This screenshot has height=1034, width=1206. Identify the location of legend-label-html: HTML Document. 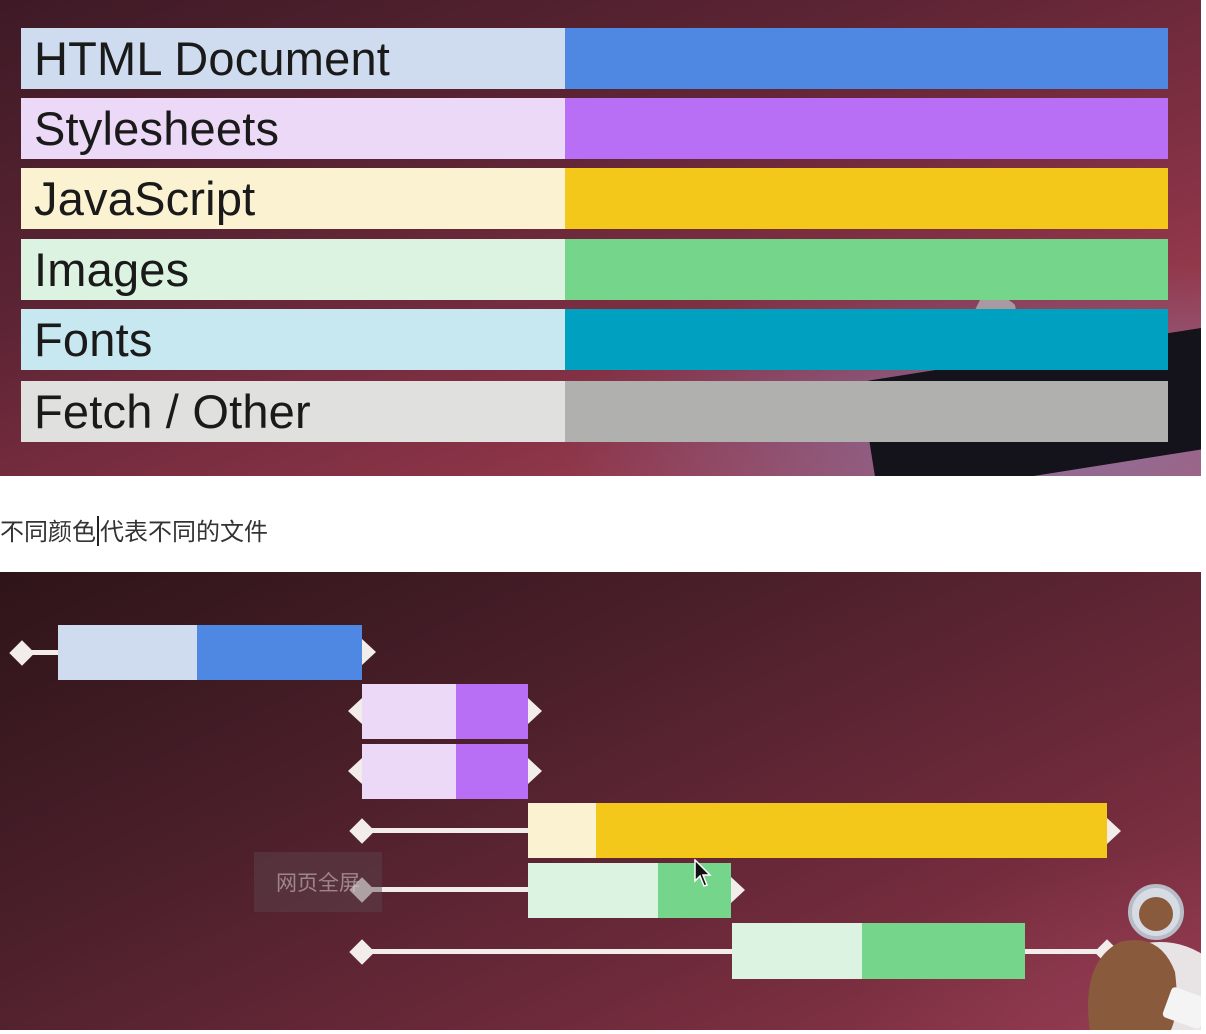
(293, 58).